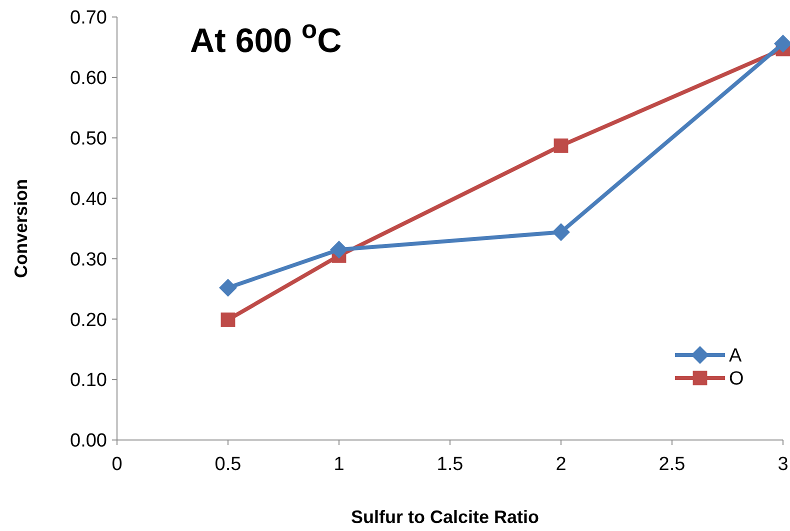 The height and width of the screenshot is (531, 790). Describe the element at coordinates (672, 464) in the screenshot. I see `x-tick-label: 2.5` at that location.